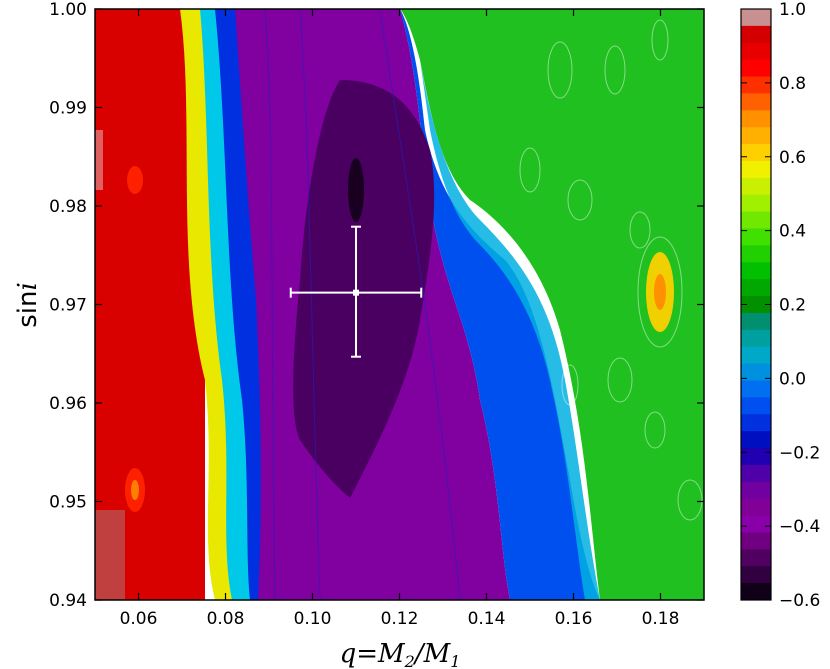  Describe the element at coordinates (68, 10) in the screenshot. I see `y-tick-label: 1.00` at that location.